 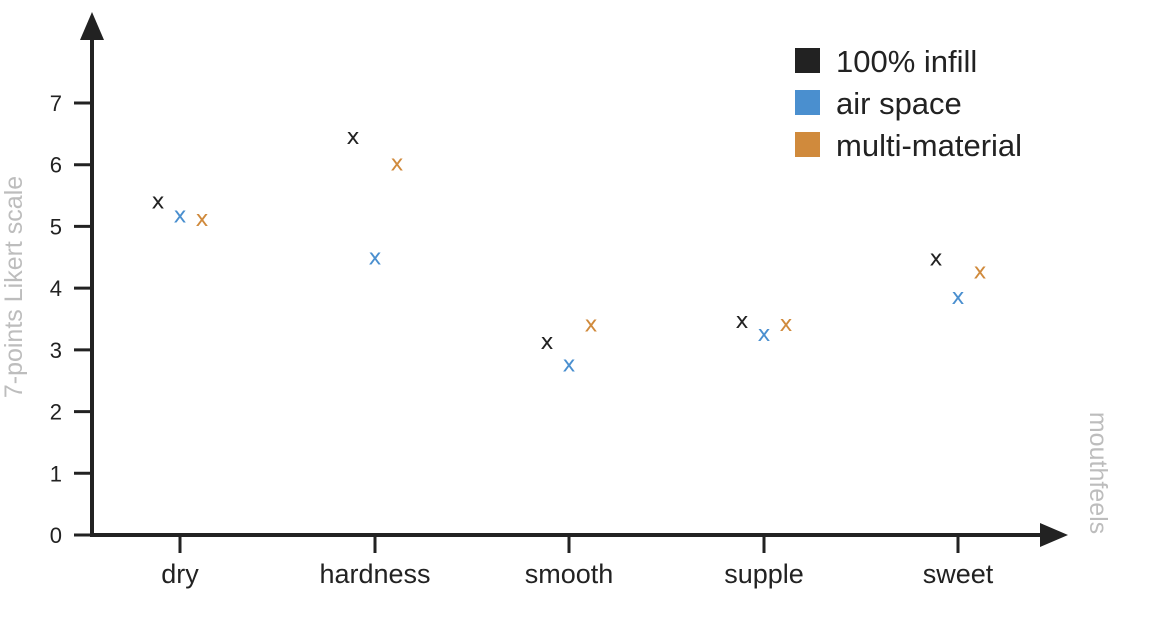 I want to click on legend-label: multi-material, so click(x=929, y=145).